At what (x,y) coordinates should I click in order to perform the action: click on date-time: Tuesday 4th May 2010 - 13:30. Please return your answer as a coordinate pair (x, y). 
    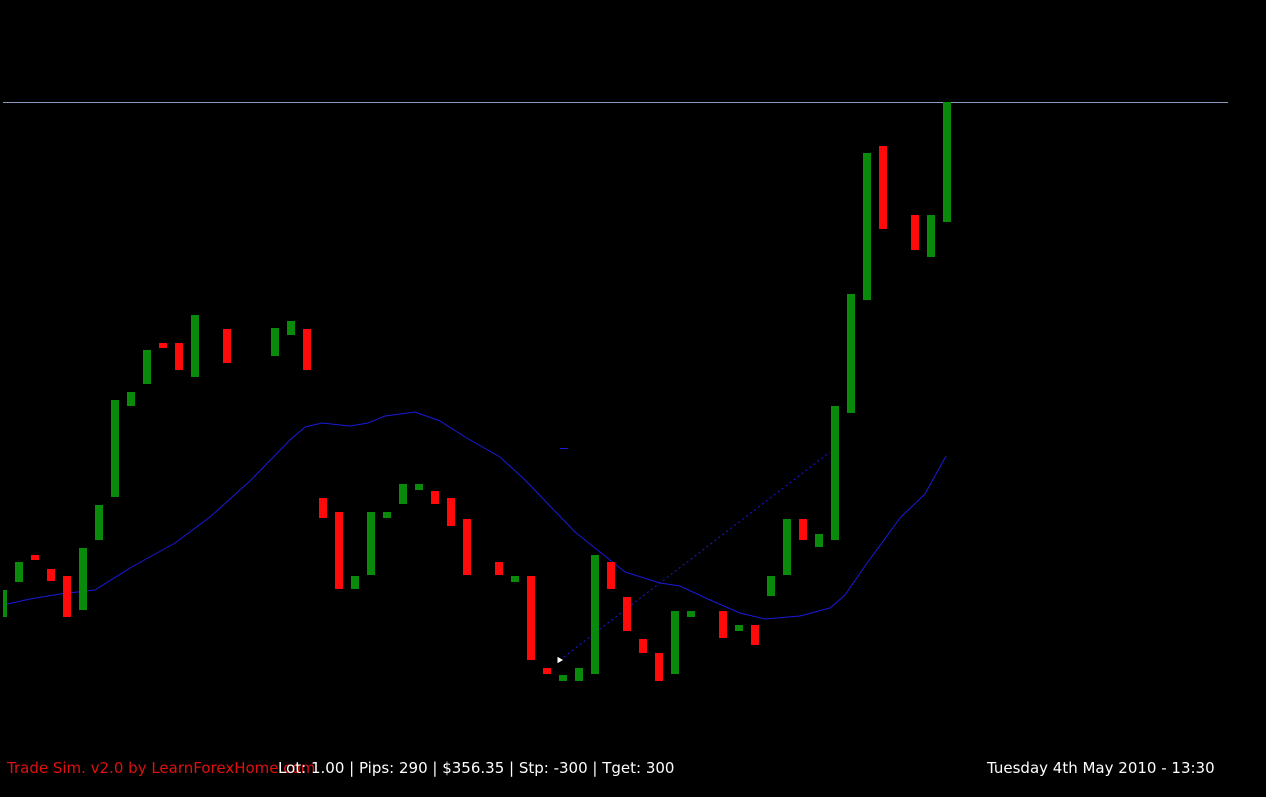
    Looking at the image, I should click on (1101, 768).